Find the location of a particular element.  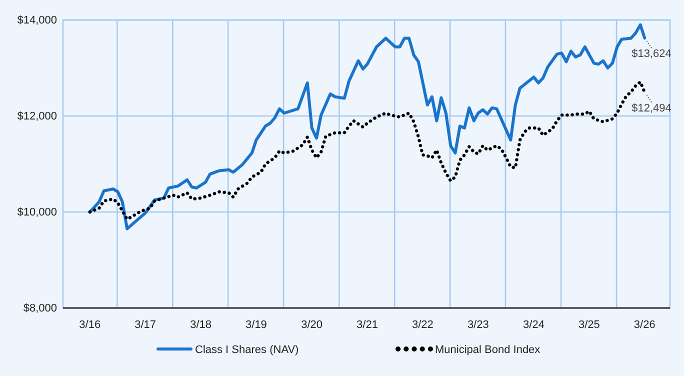

x-tick-label: 3/25 is located at coordinates (589, 324).